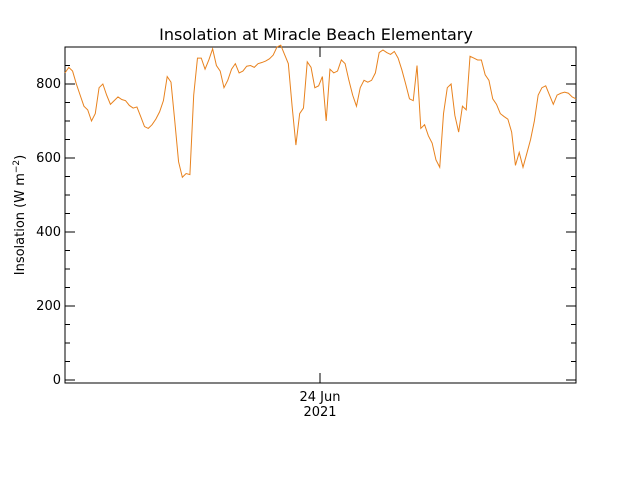 This screenshot has height=480, width=640. Describe the element at coordinates (20, 224) in the screenshot. I see `y-axis-label-text: Insolation (W m` at that location.